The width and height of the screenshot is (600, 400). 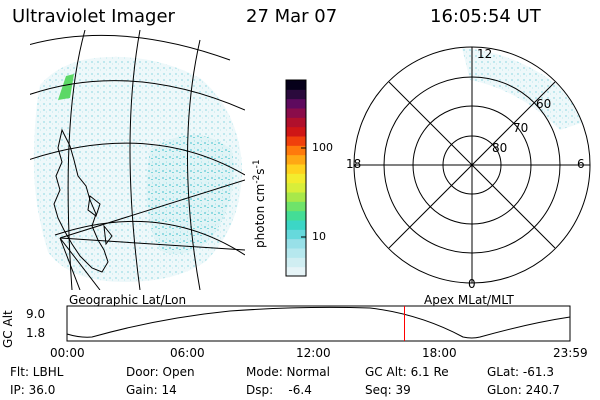 I want to click on mode-info: Mode: Normal, so click(x=288, y=372).